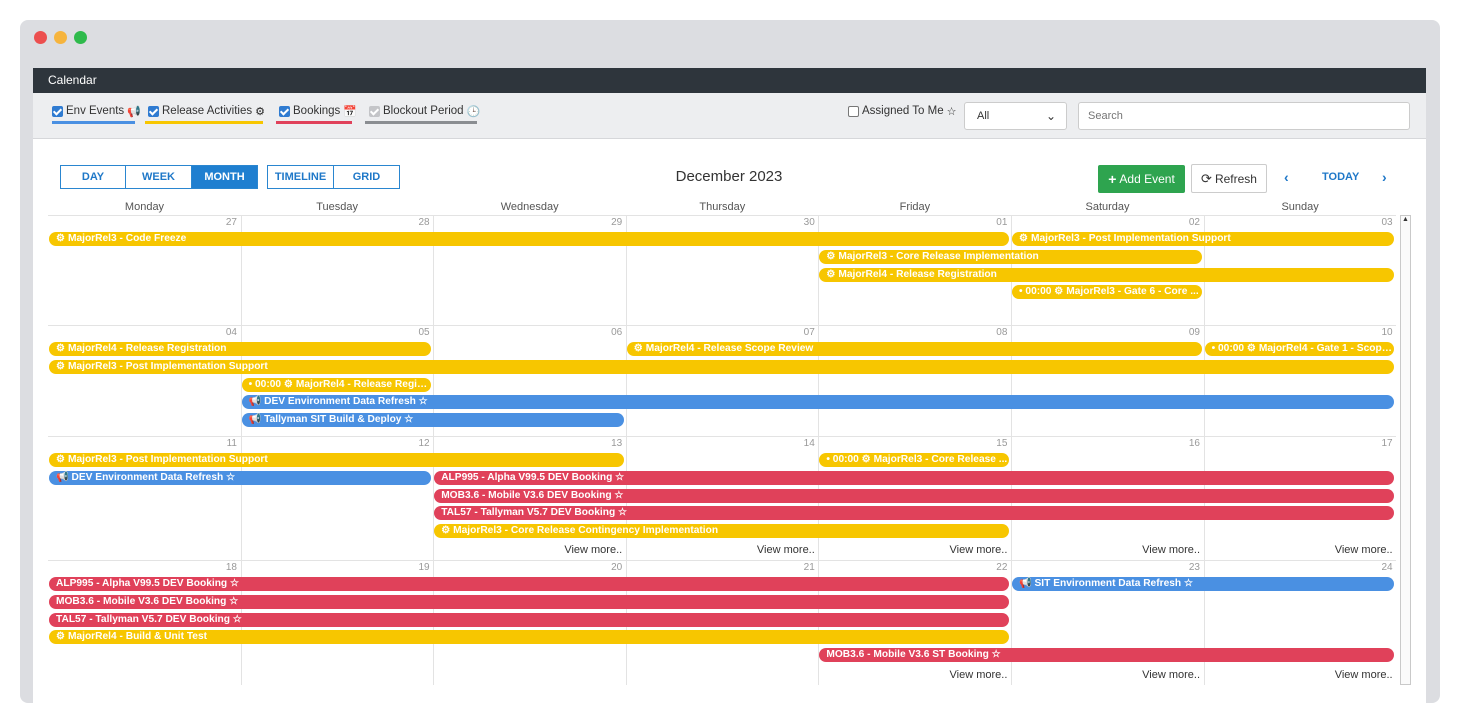 The image size is (1460, 723). I want to click on view-grid-button: GRID, so click(366, 177).